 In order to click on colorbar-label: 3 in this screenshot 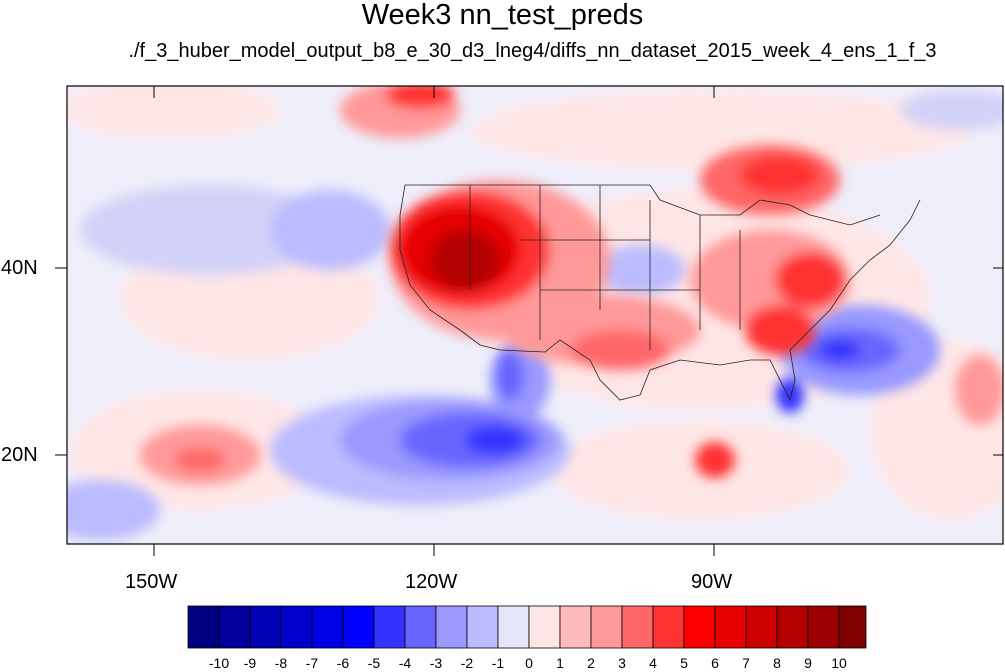, I will do `click(622, 663)`.